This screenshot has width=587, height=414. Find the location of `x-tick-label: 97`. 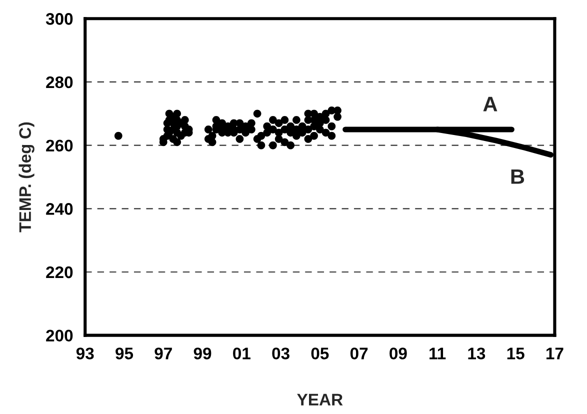

x-tick-label: 97 is located at coordinates (163, 354).